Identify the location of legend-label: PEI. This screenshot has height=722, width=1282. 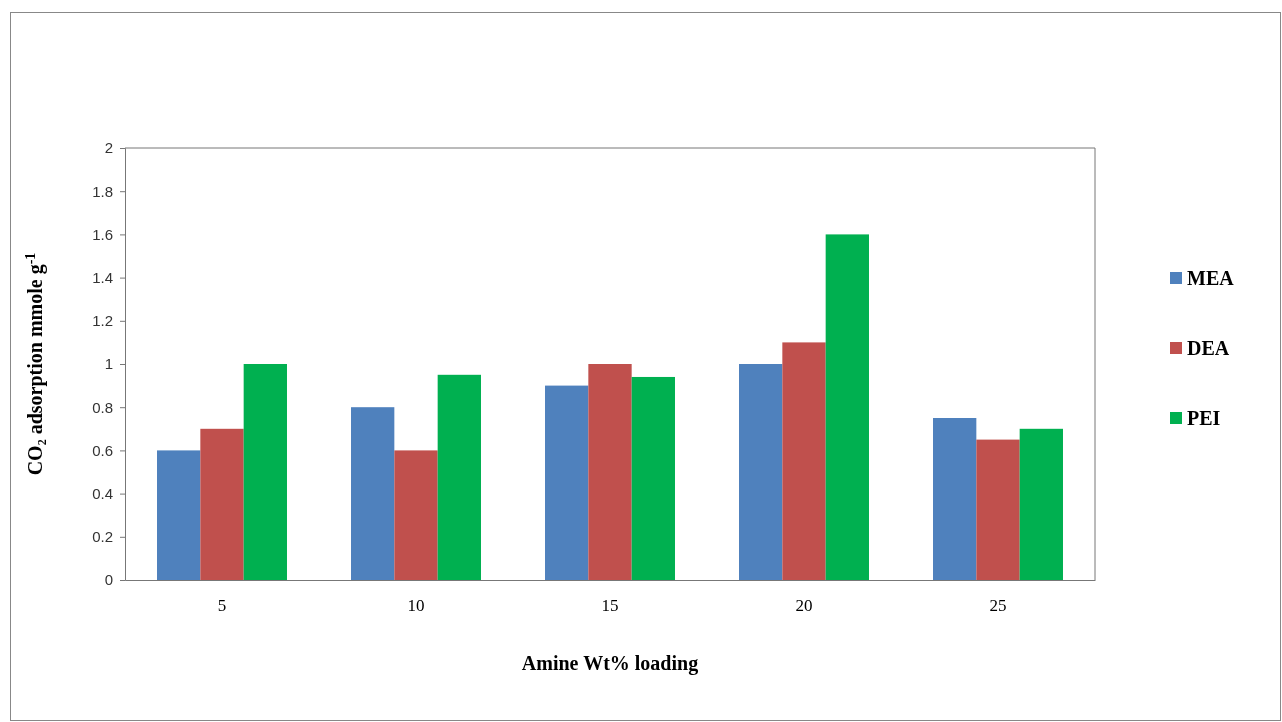
(1204, 418).